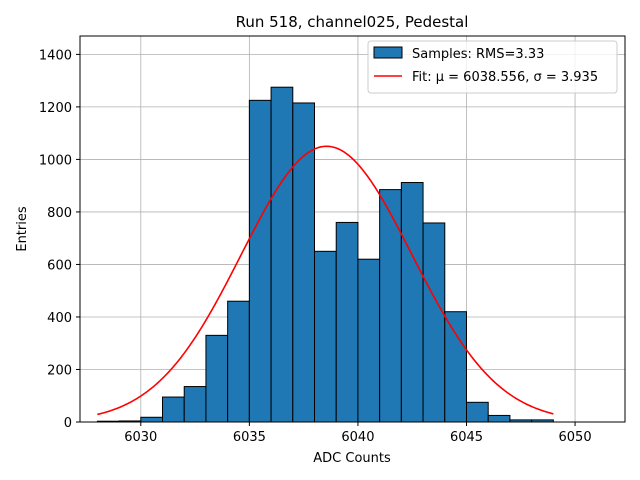 This screenshot has height=480, width=640. What do you see at coordinates (388, 52) in the screenshot?
I see `legend-samples-swatch` at bounding box center [388, 52].